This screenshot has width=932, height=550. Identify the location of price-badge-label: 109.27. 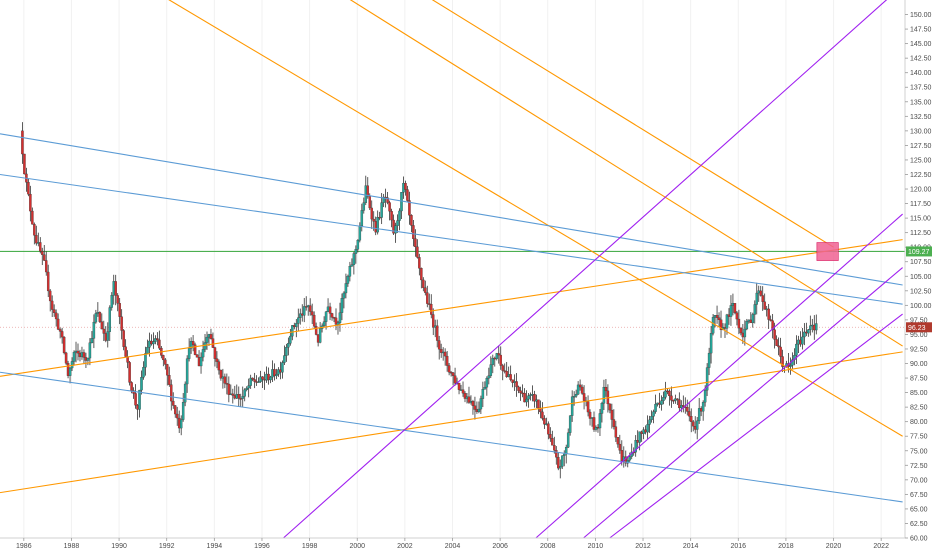
(919, 252).